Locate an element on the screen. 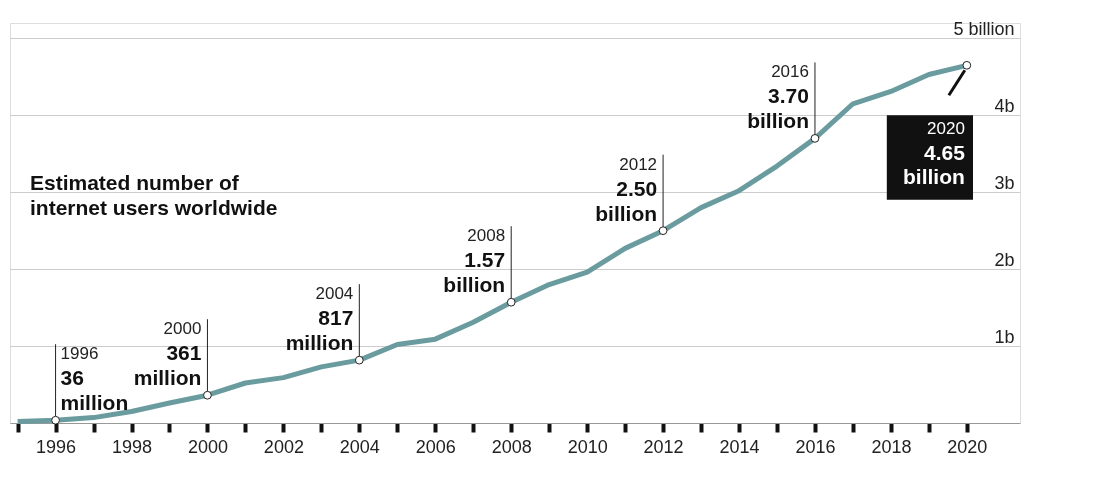 The image size is (1116, 490). x-tick-label: 1998 is located at coordinates (132, 446).